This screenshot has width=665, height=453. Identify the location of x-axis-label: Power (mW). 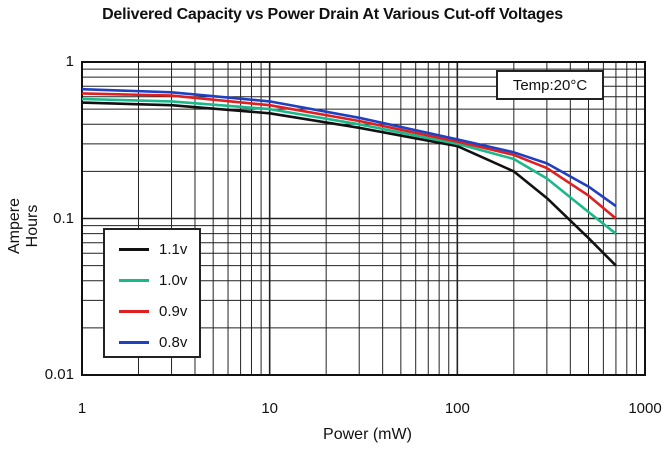
(367, 434).